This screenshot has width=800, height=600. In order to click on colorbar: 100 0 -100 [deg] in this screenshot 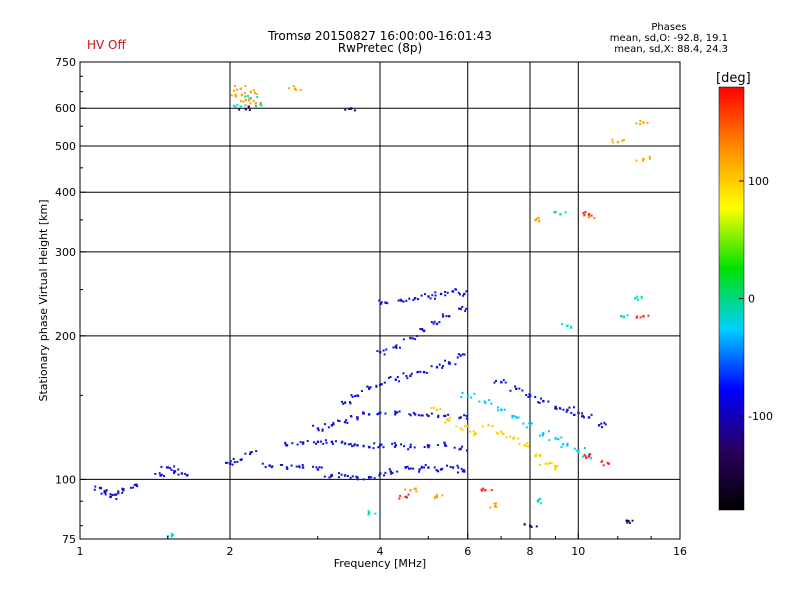, I will do `click(744, 291)`.